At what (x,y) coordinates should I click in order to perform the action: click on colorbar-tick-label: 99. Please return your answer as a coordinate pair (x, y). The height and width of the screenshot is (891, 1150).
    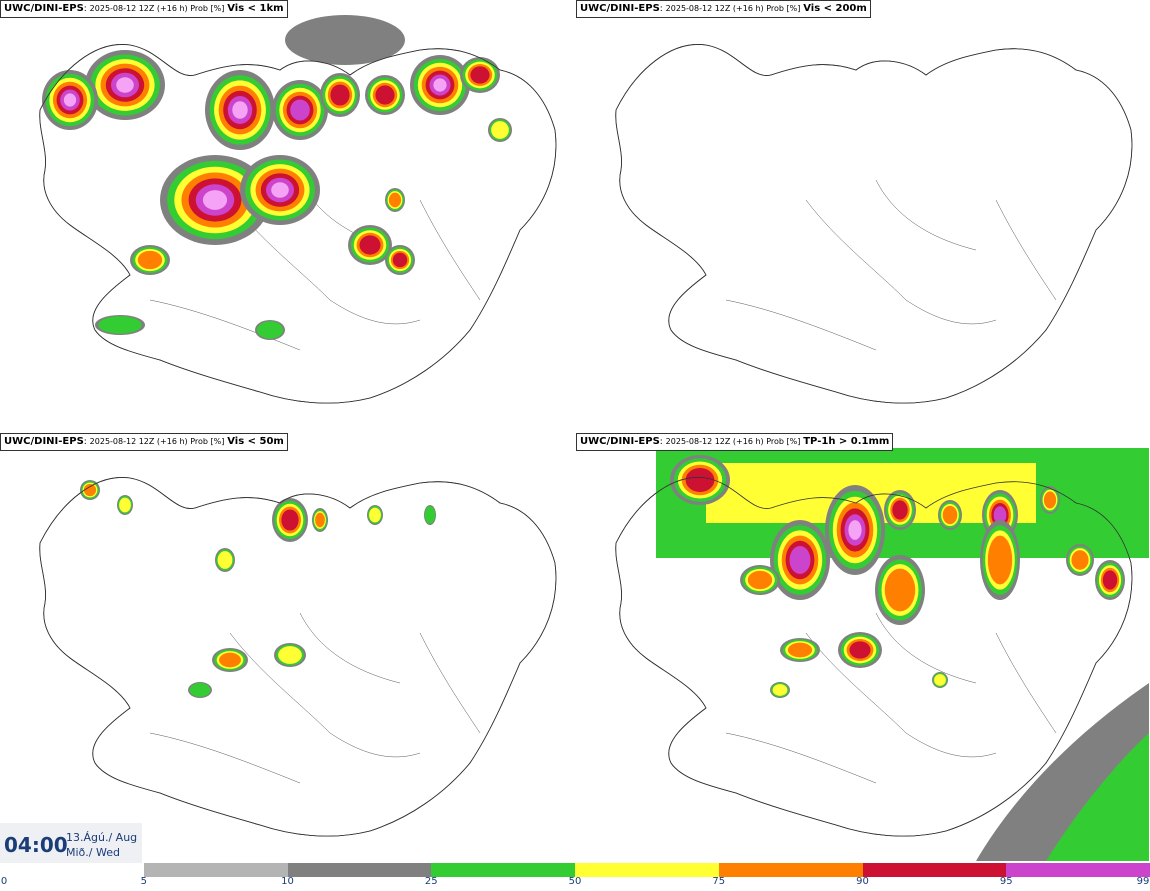
    Looking at the image, I should click on (1143, 881).